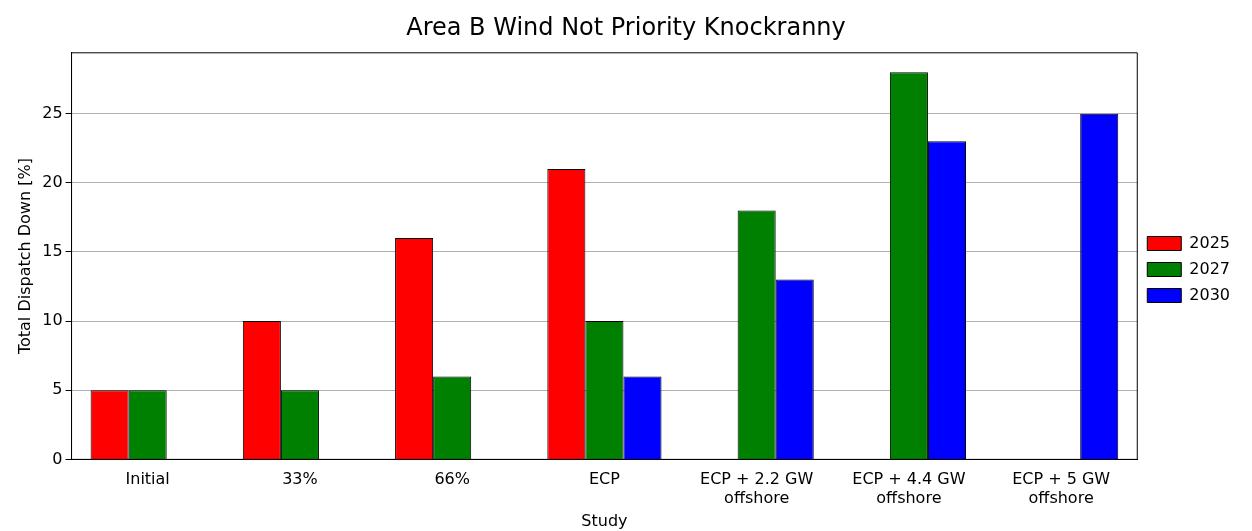 This screenshot has width=1252, height=531. Describe the element at coordinates (147, 479) in the screenshot. I see `x-tick-label: Initial` at that location.